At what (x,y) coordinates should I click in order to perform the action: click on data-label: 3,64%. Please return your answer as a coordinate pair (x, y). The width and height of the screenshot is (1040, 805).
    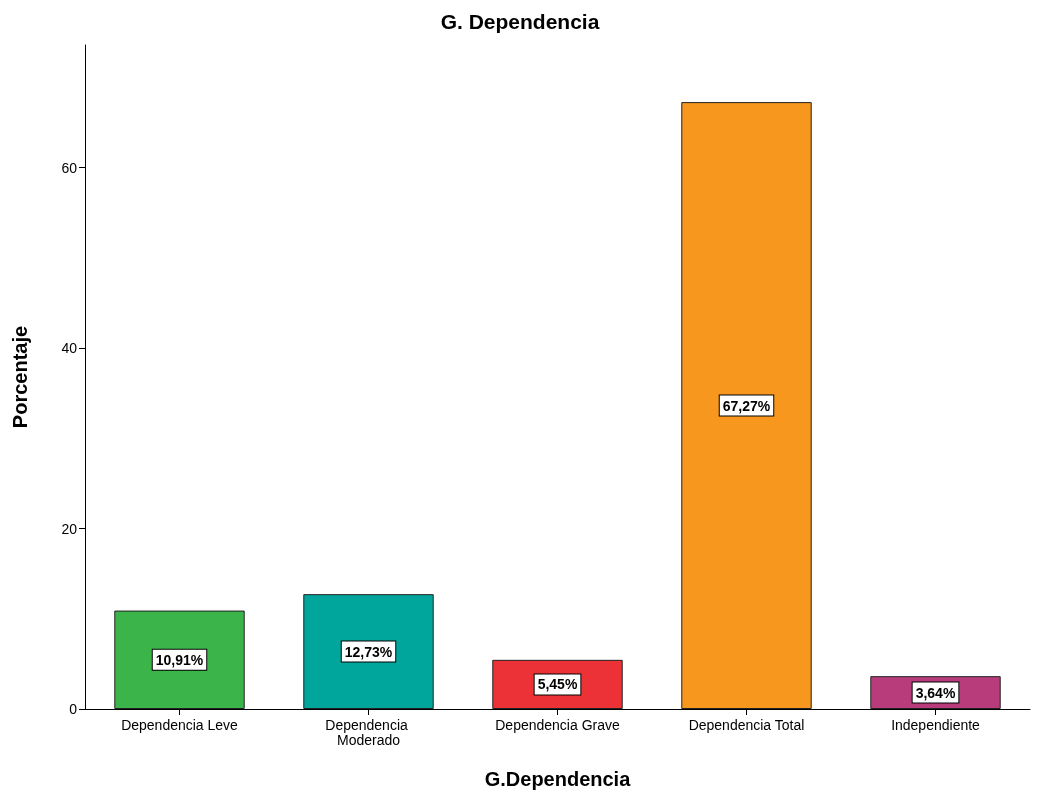
    Looking at the image, I should click on (935, 692).